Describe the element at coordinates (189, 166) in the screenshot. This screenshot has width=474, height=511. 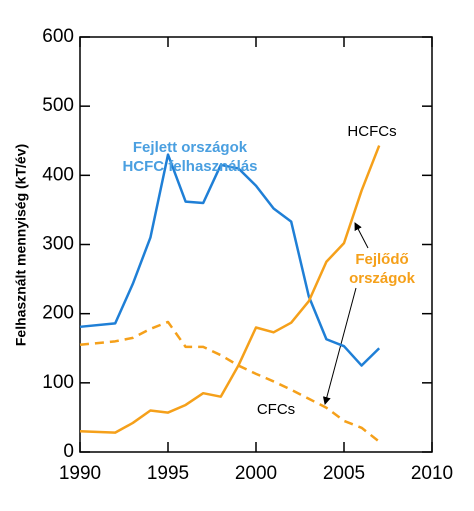
I see `annotation: HCFC felhasználás` at that location.